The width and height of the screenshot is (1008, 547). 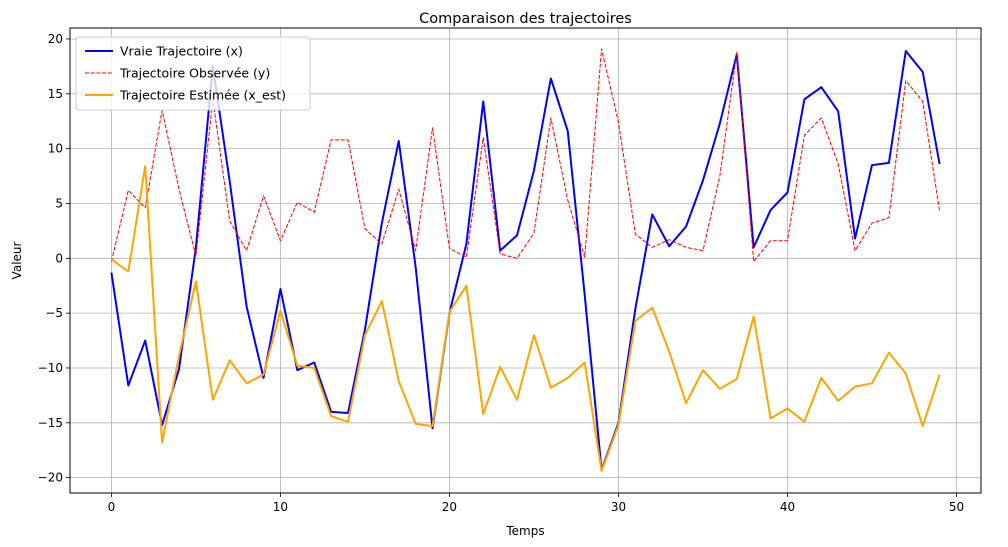 What do you see at coordinates (449, 507) in the screenshot?
I see `x-tick-label: 20` at bounding box center [449, 507].